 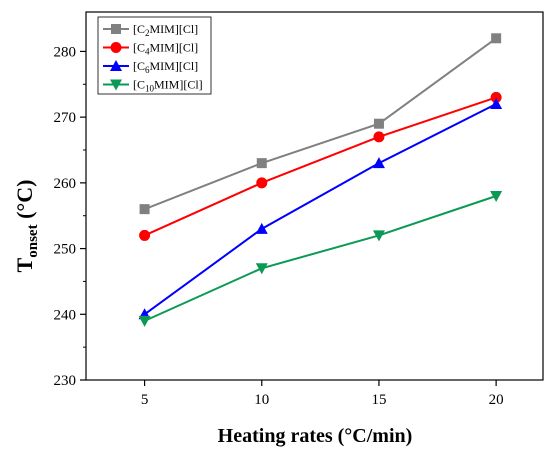 I want to click on legend-entry: [C4MIM][Cl], so click(x=150, y=49).